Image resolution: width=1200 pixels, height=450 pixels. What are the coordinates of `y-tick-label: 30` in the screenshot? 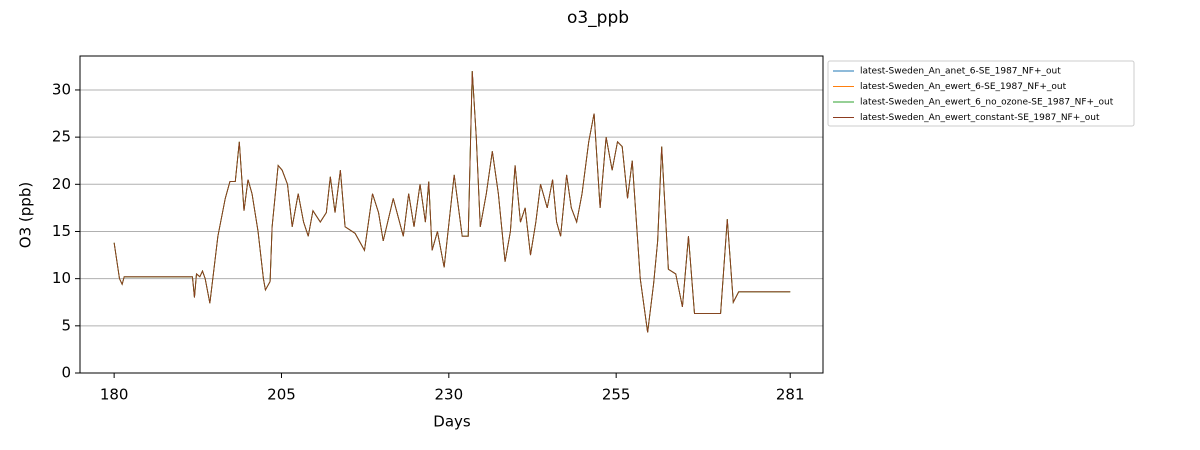 It's located at (61, 89).